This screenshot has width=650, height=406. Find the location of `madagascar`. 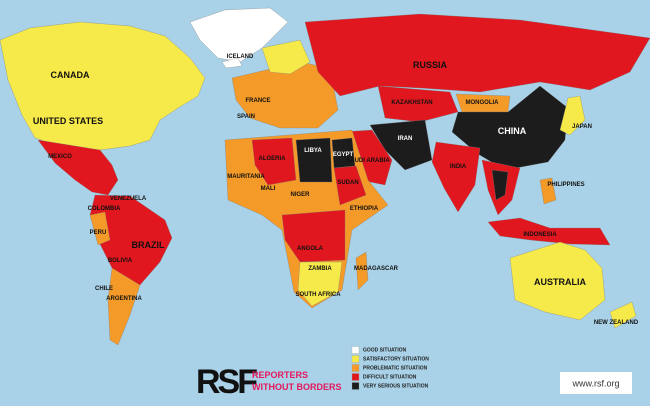

madagascar is located at coordinates (362, 271).